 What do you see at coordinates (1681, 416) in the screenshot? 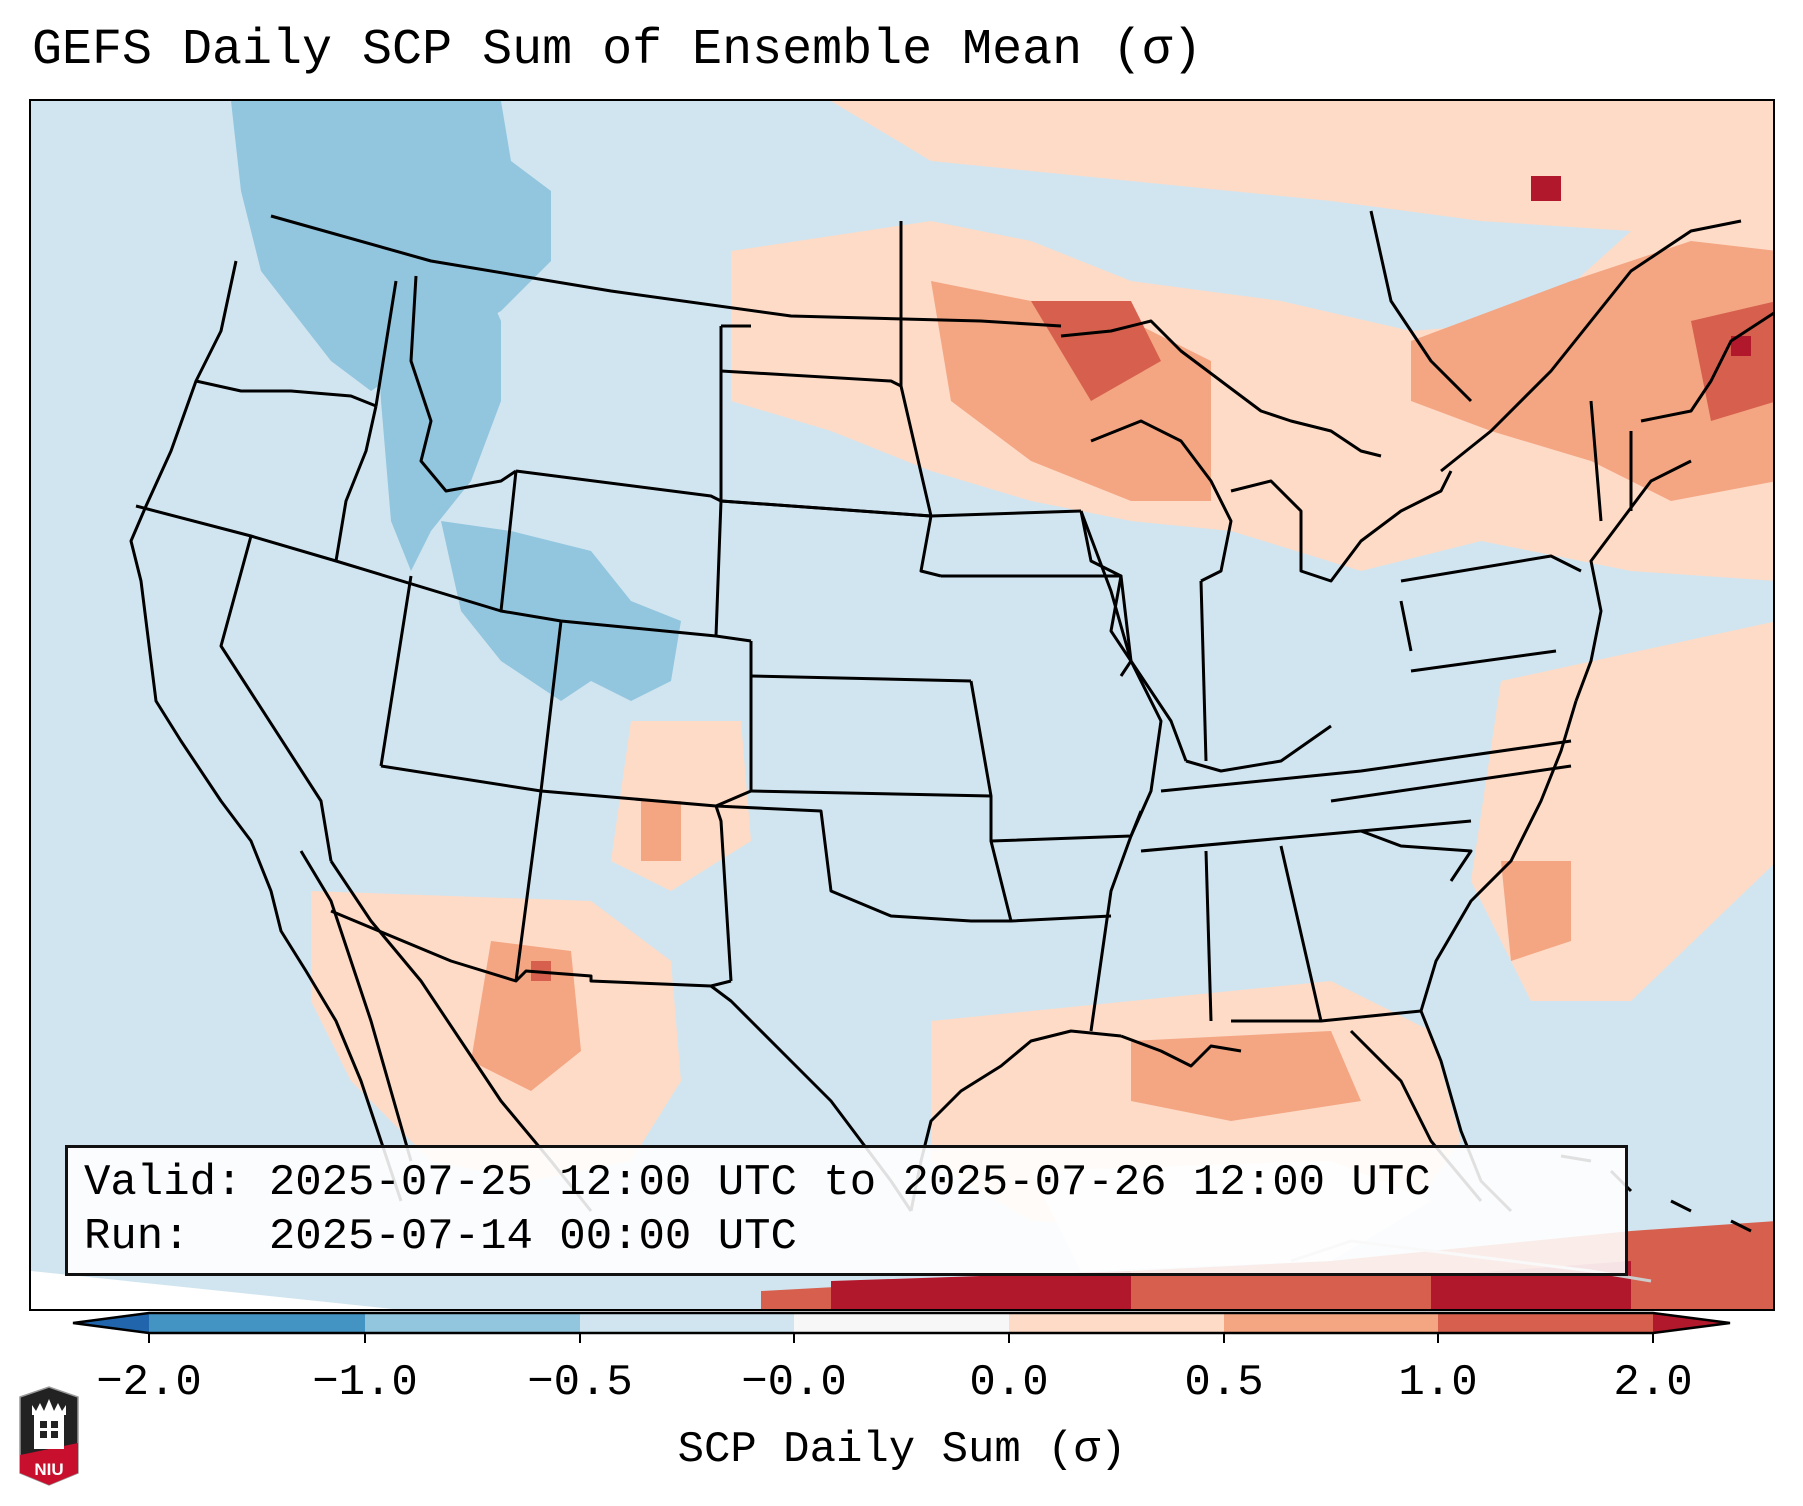
I see `new-england` at bounding box center [1681, 416].